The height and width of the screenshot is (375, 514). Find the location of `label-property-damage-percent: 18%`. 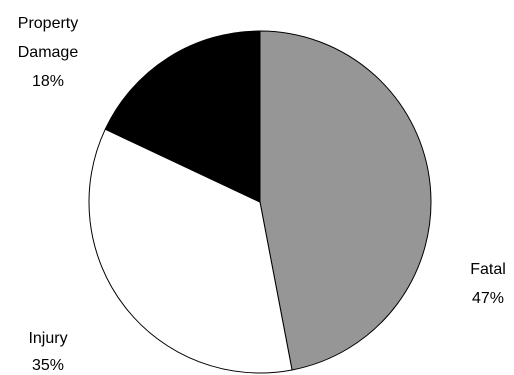

label-property-damage-percent: 18% is located at coordinates (48, 81).